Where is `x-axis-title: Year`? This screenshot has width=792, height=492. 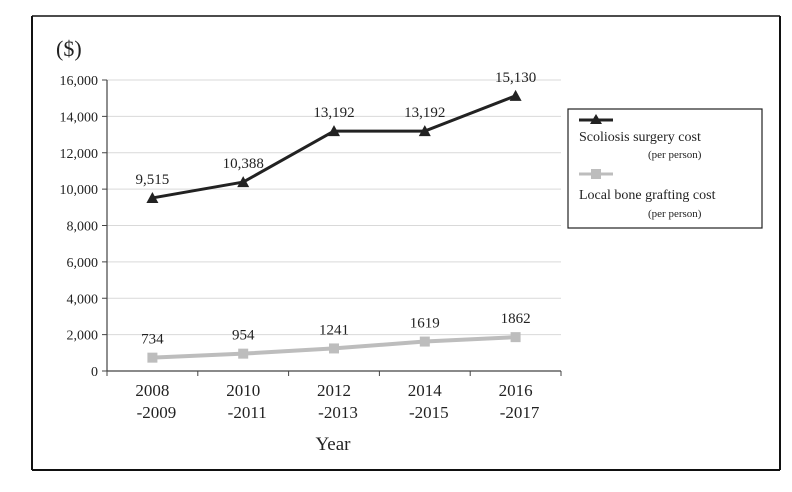
x-axis-title: Year is located at coordinates (333, 444).